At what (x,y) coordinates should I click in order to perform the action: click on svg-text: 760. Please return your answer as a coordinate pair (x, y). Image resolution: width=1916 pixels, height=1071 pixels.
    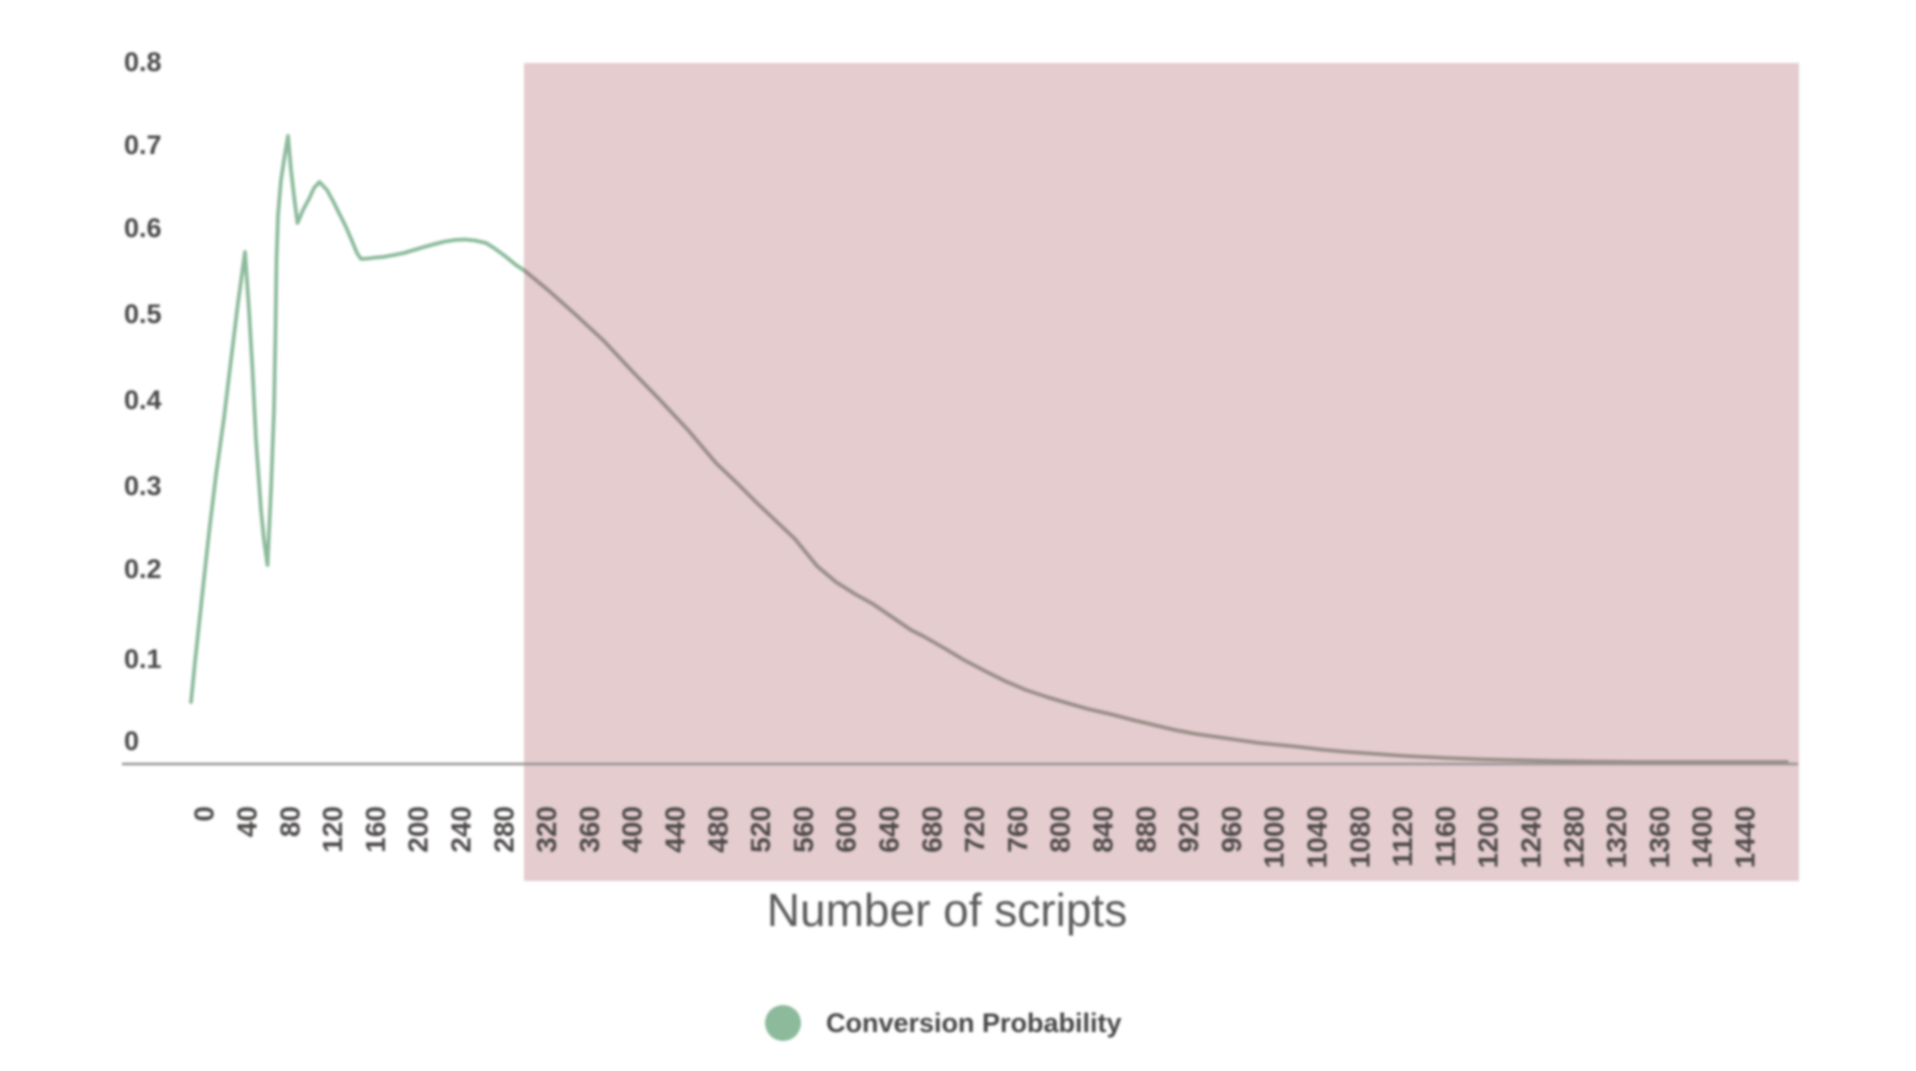
    Looking at the image, I should click on (1017, 829).